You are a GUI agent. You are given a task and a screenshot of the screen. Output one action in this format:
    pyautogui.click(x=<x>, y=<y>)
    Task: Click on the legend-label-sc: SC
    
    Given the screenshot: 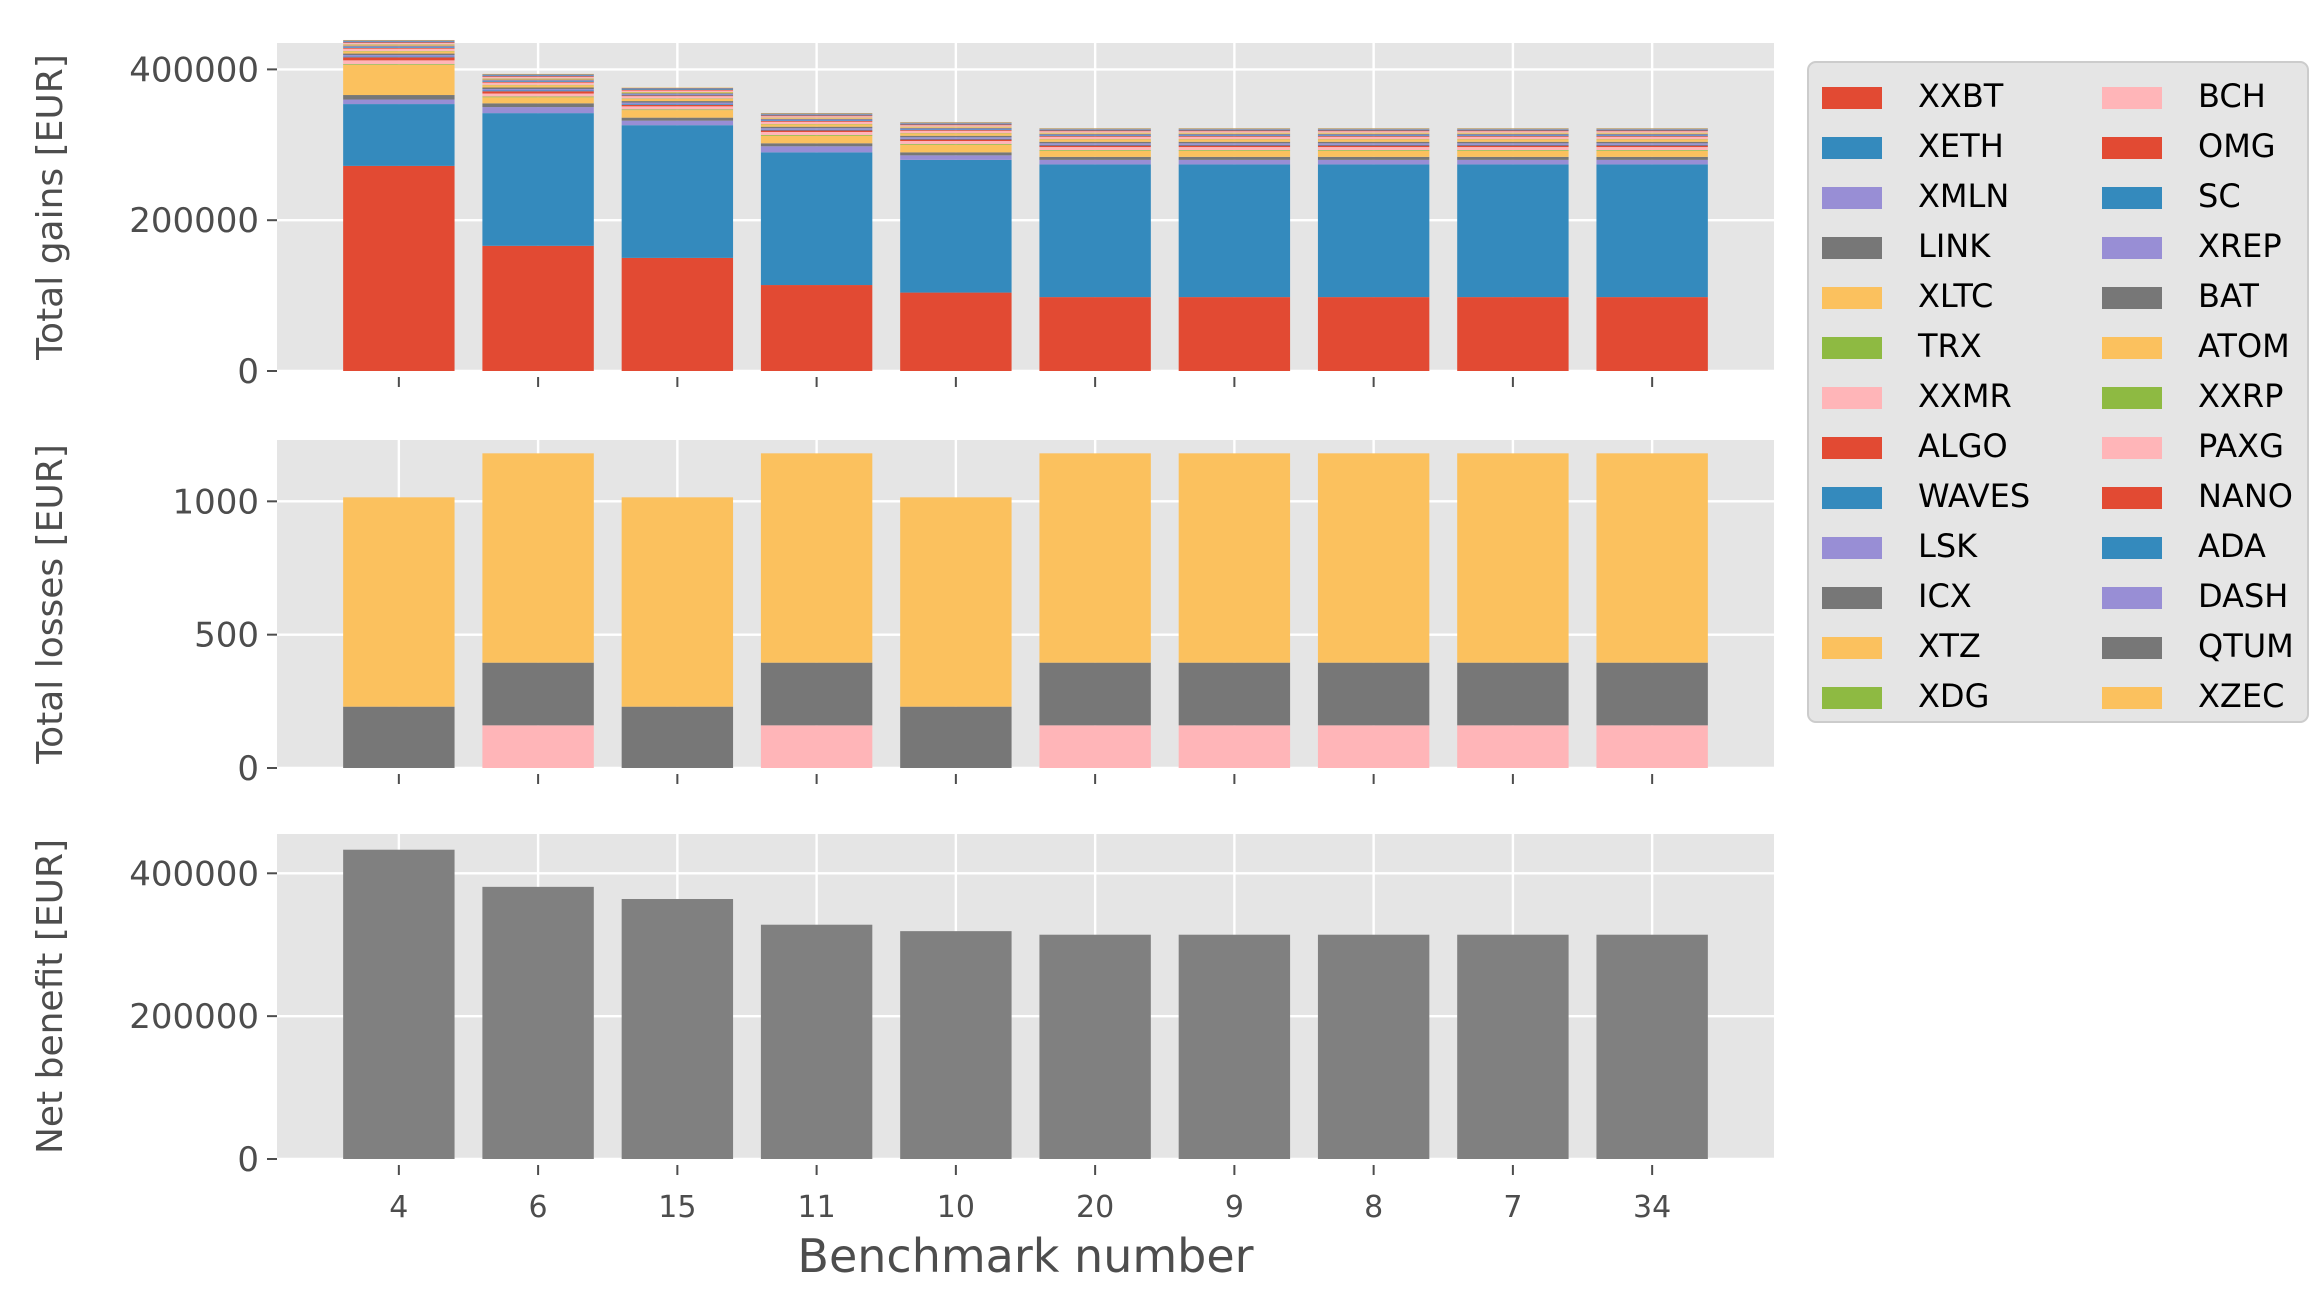 What is the action you would take?
    pyautogui.click(x=2219, y=196)
    